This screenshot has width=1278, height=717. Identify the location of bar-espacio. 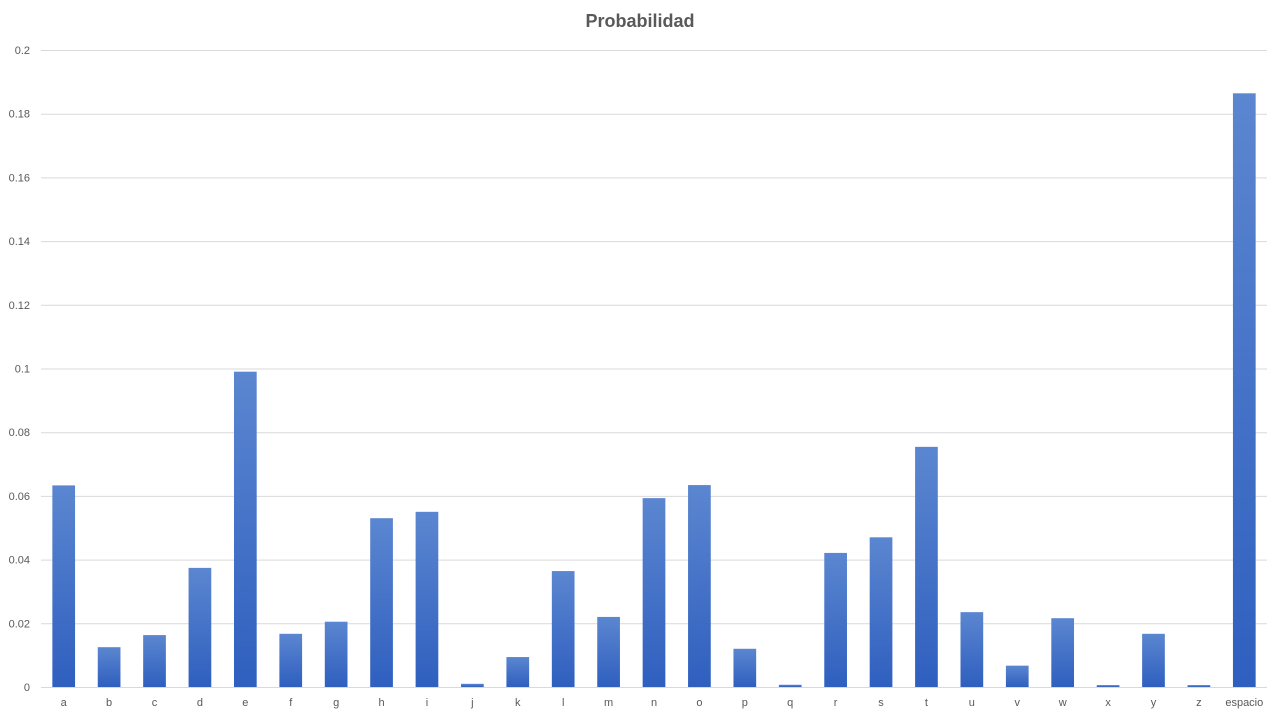
(1244, 390).